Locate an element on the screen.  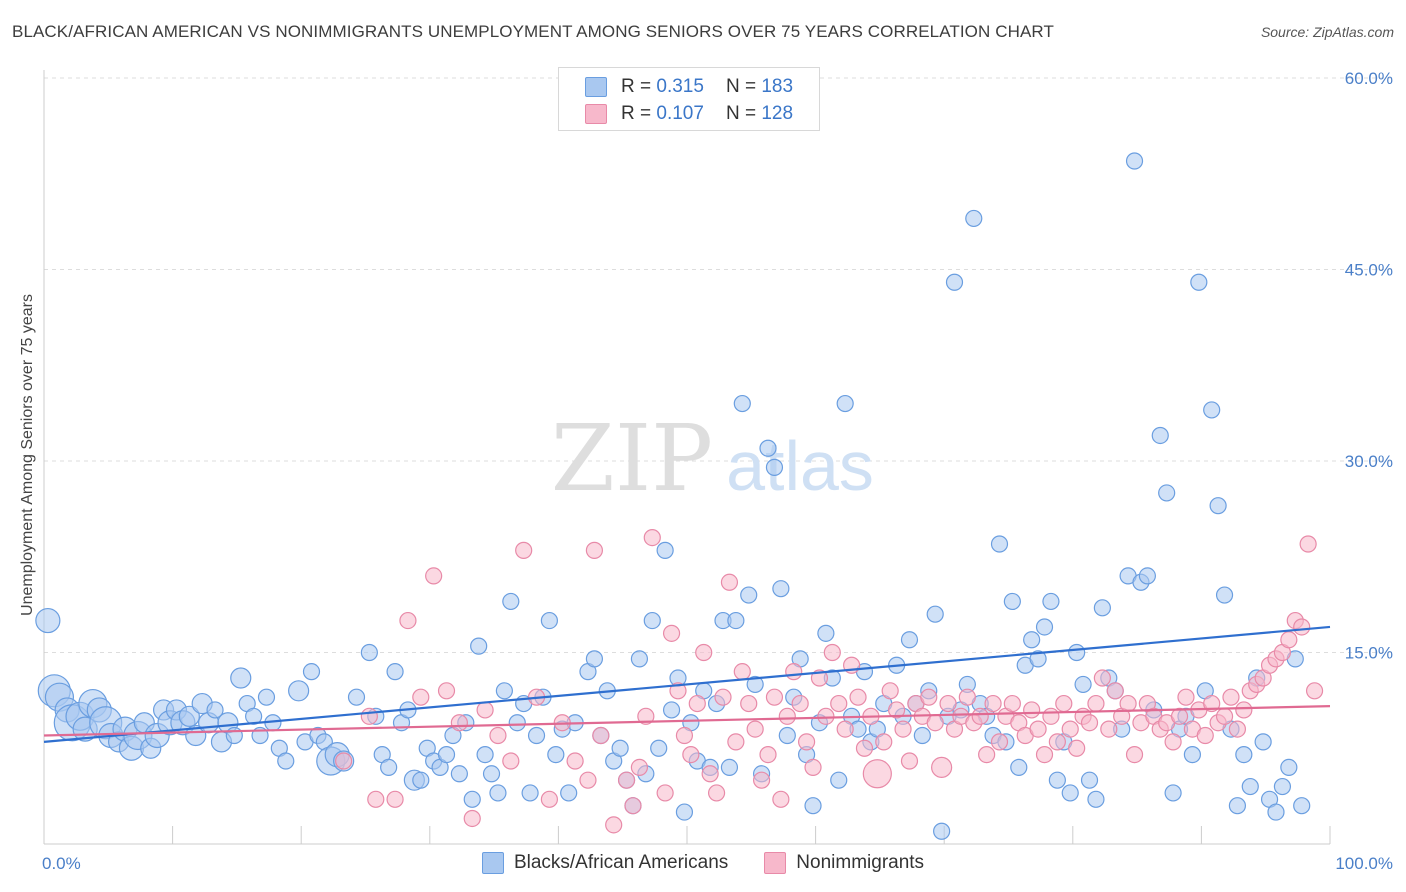
legend-row-blacks: R = 0.315 N = 183 is located at coordinates (689, 87).